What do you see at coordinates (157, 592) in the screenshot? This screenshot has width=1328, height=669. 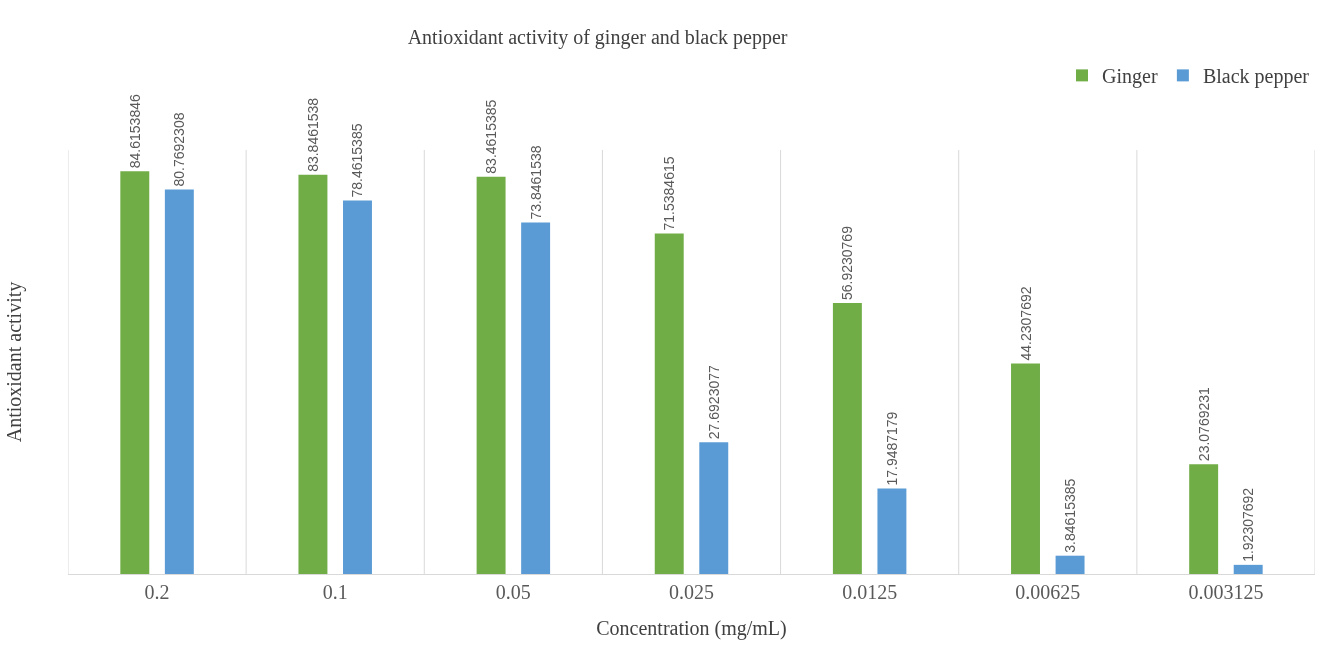 I see `x-tick-label: 0.2` at bounding box center [157, 592].